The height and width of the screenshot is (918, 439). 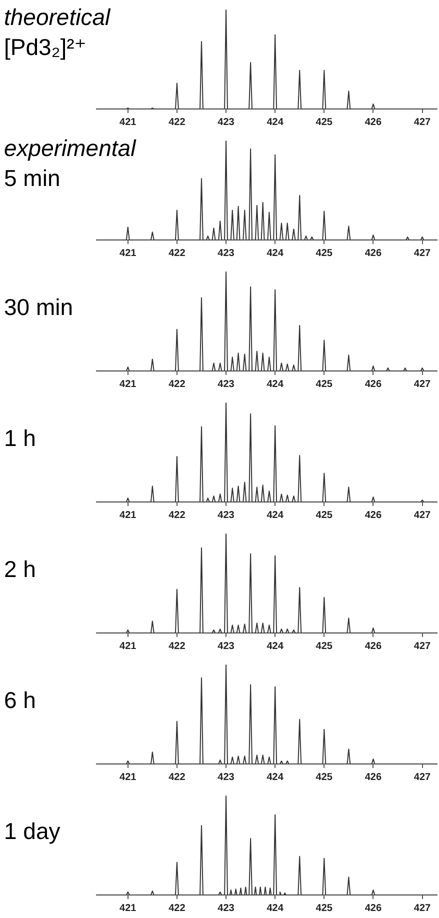 I want to click on text: 6 h, so click(x=20, y=700).